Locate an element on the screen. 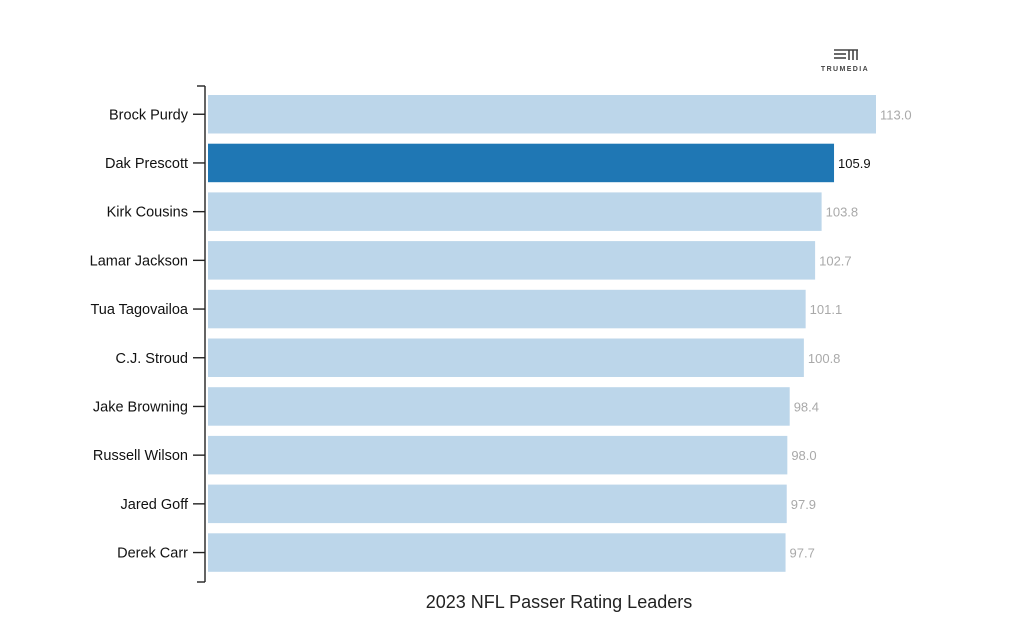 The image size is (1024, 640). value-label-derek-carr: 97.7 is located at coordinates (802, 553).